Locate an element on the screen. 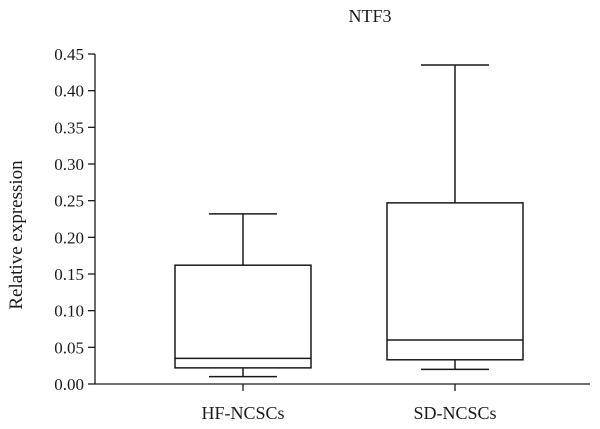 This screenshot has width=600, height=429. y-tick-label: 0.45 is located at coordinates (69, 54).